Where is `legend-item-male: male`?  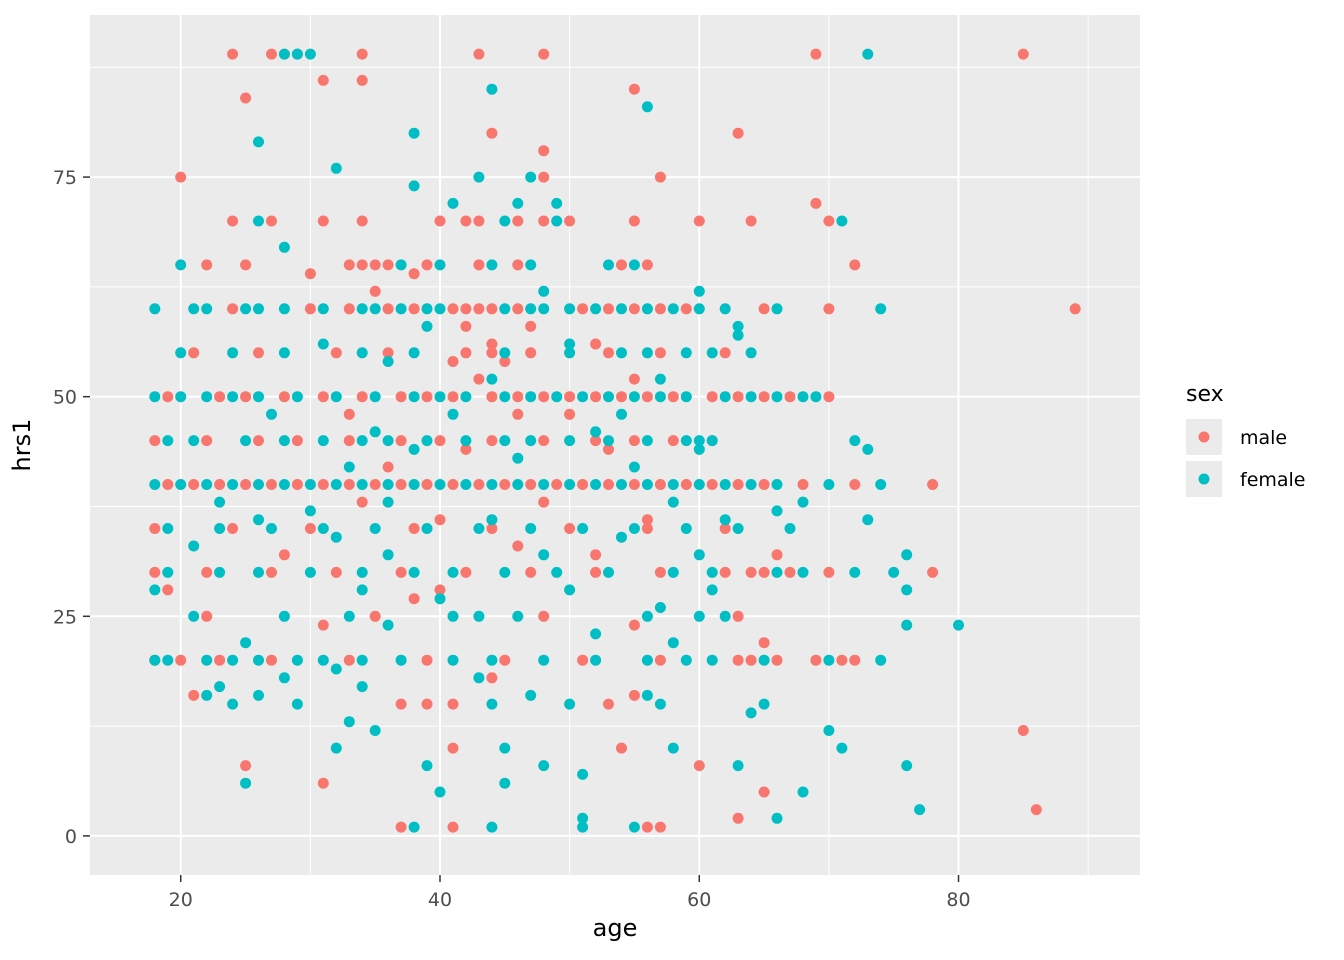 legend-item-male: male is located at coordinates (1236, 437).